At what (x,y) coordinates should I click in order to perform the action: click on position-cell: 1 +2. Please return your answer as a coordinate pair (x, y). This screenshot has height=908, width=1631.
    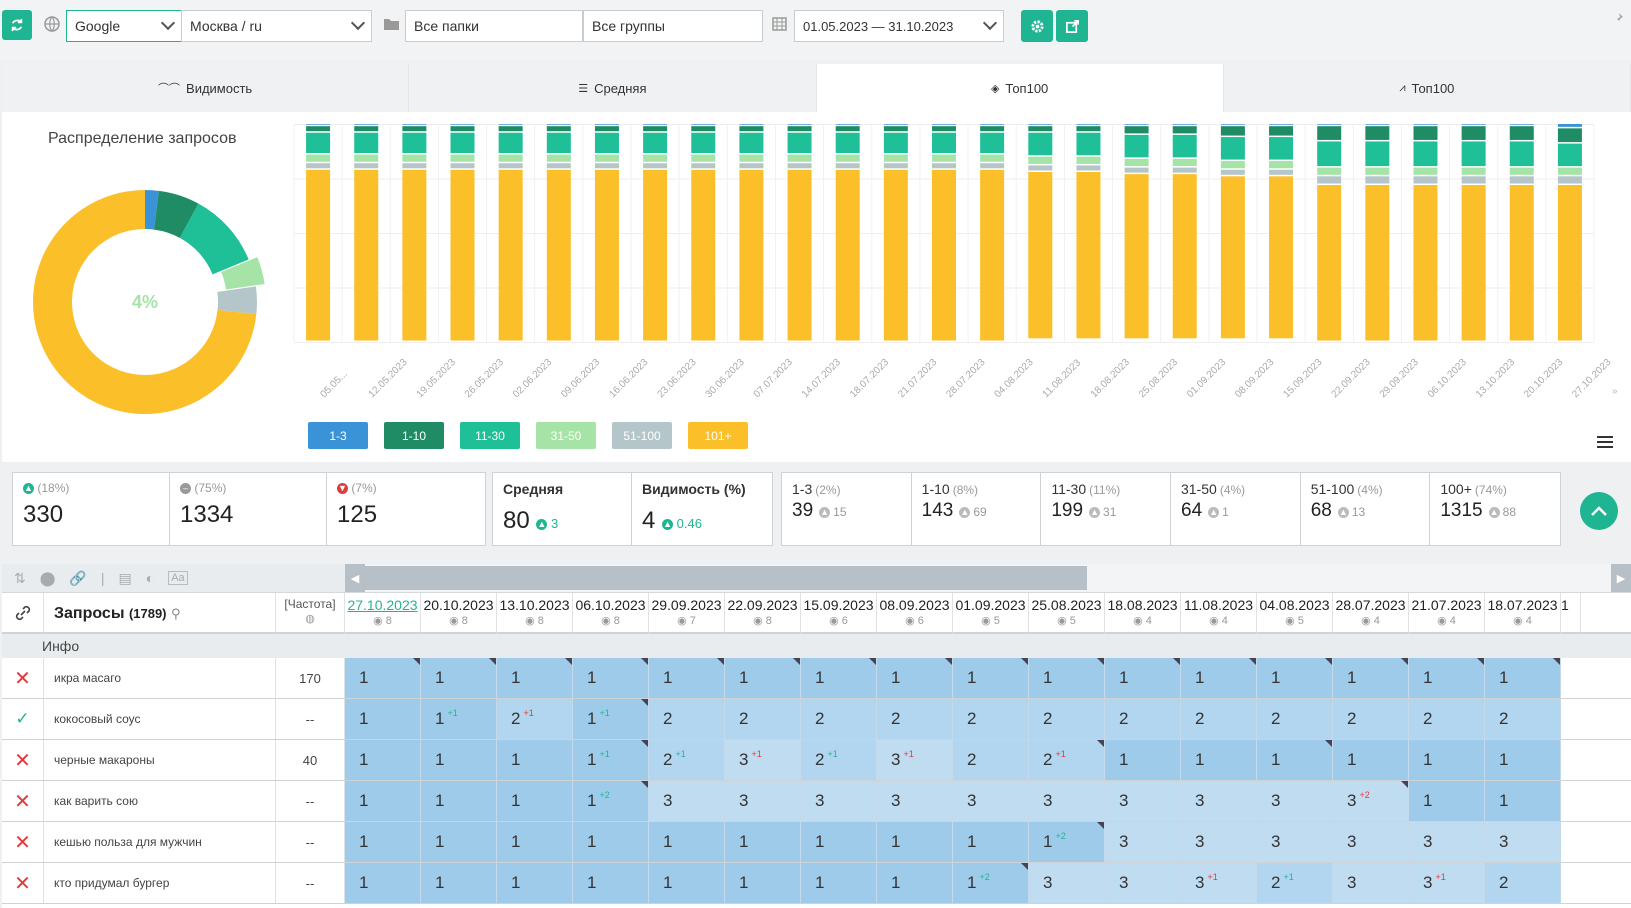
    Looking at the image, I should click on (1067, 842).